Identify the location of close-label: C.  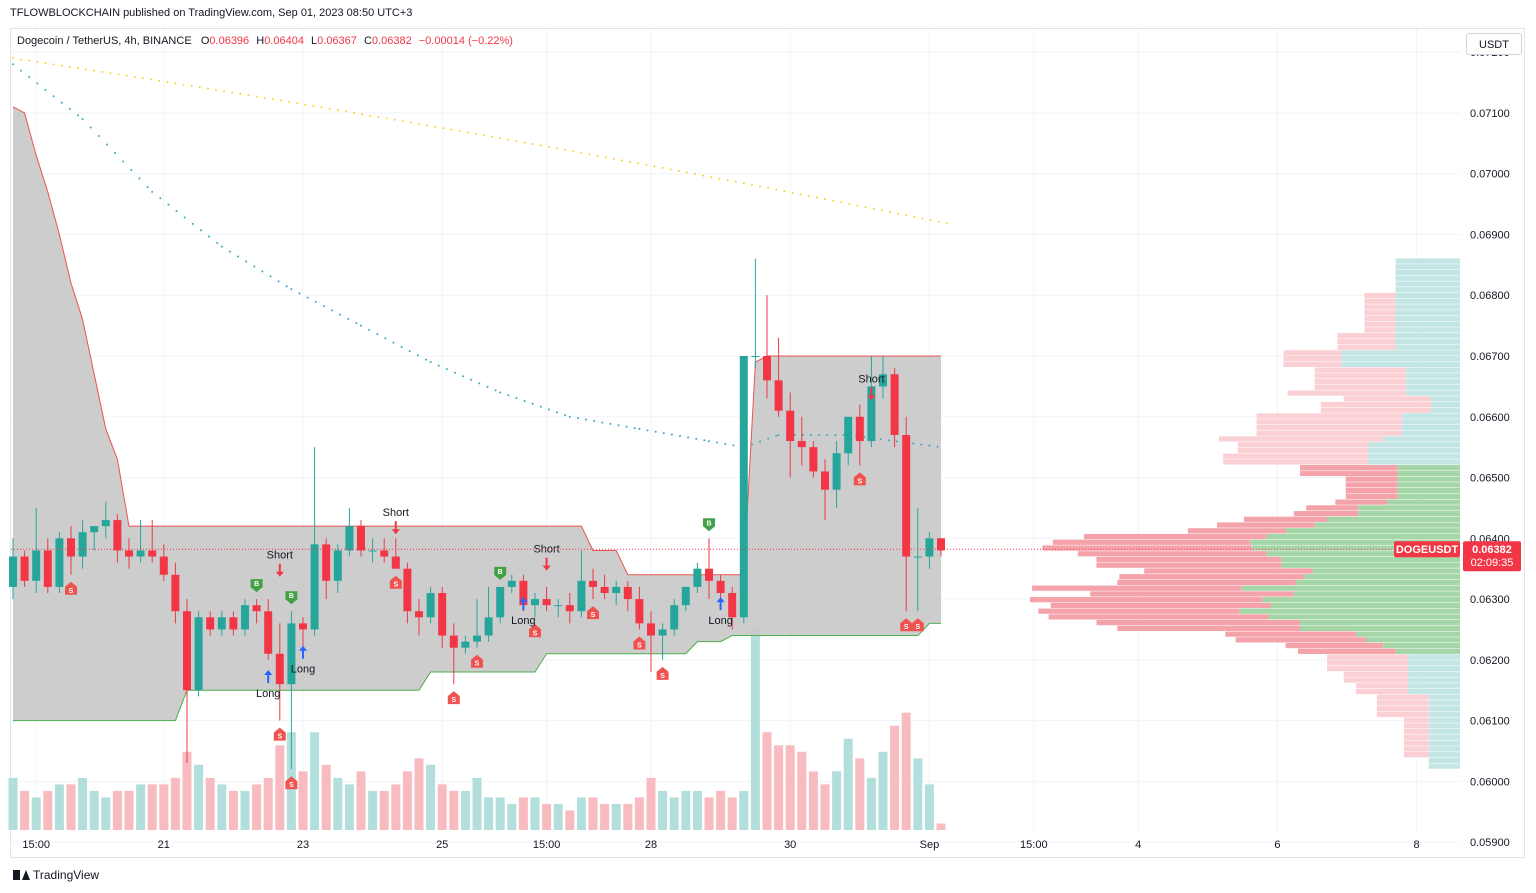
(367, 41).